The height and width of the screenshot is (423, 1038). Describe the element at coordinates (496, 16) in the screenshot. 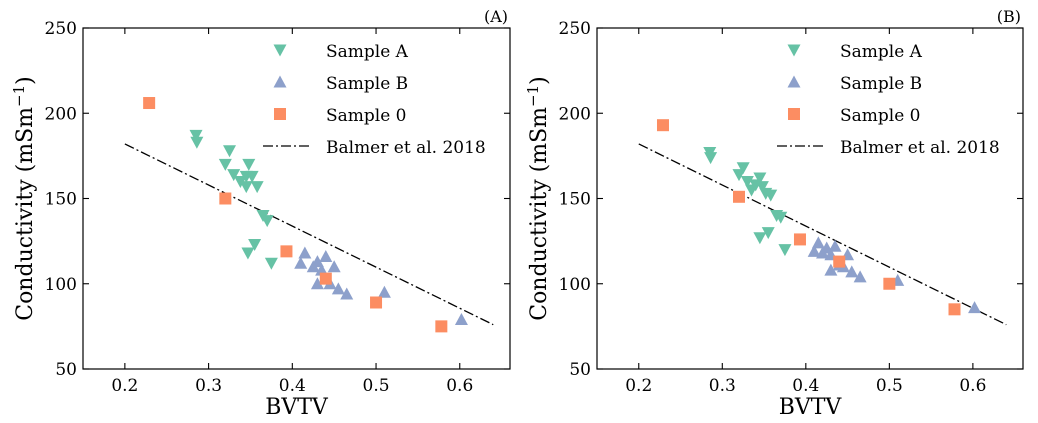

I see `panel-label: (A)` at that location.